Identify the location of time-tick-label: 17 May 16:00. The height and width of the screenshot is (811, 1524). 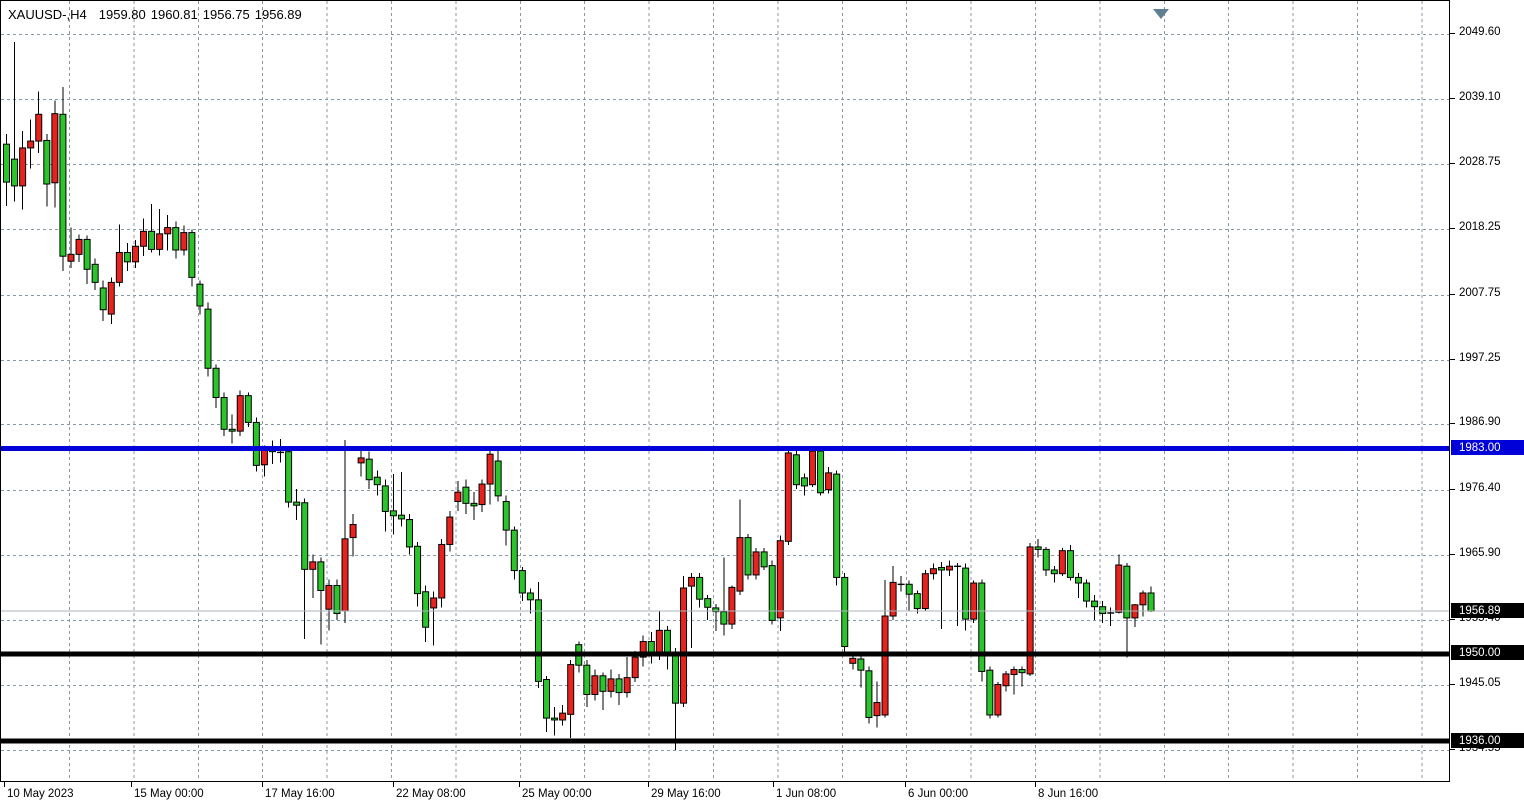
(300, 794).